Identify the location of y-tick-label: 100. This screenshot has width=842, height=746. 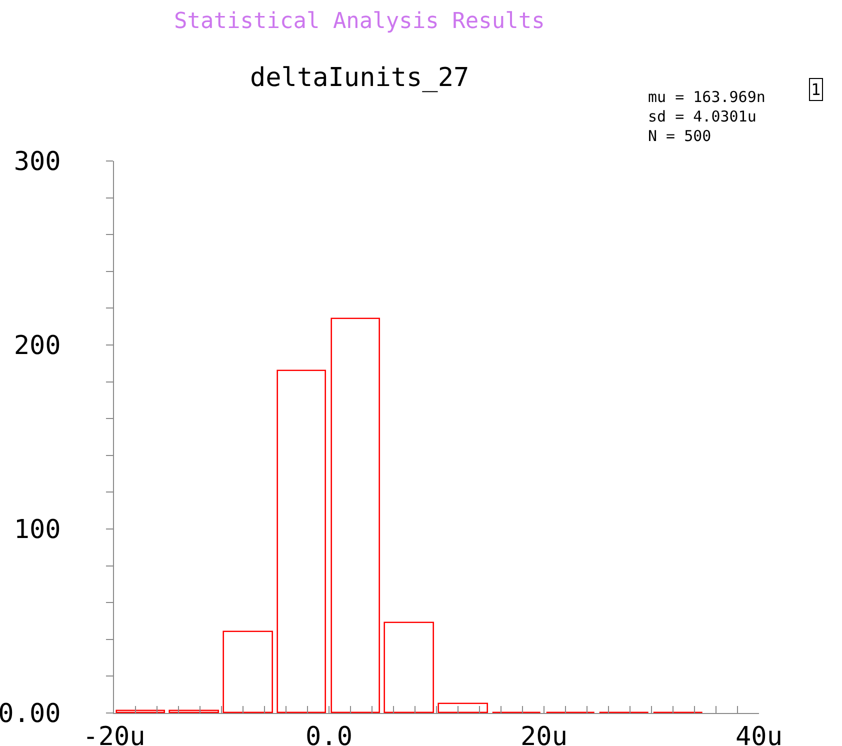
(37, 530).